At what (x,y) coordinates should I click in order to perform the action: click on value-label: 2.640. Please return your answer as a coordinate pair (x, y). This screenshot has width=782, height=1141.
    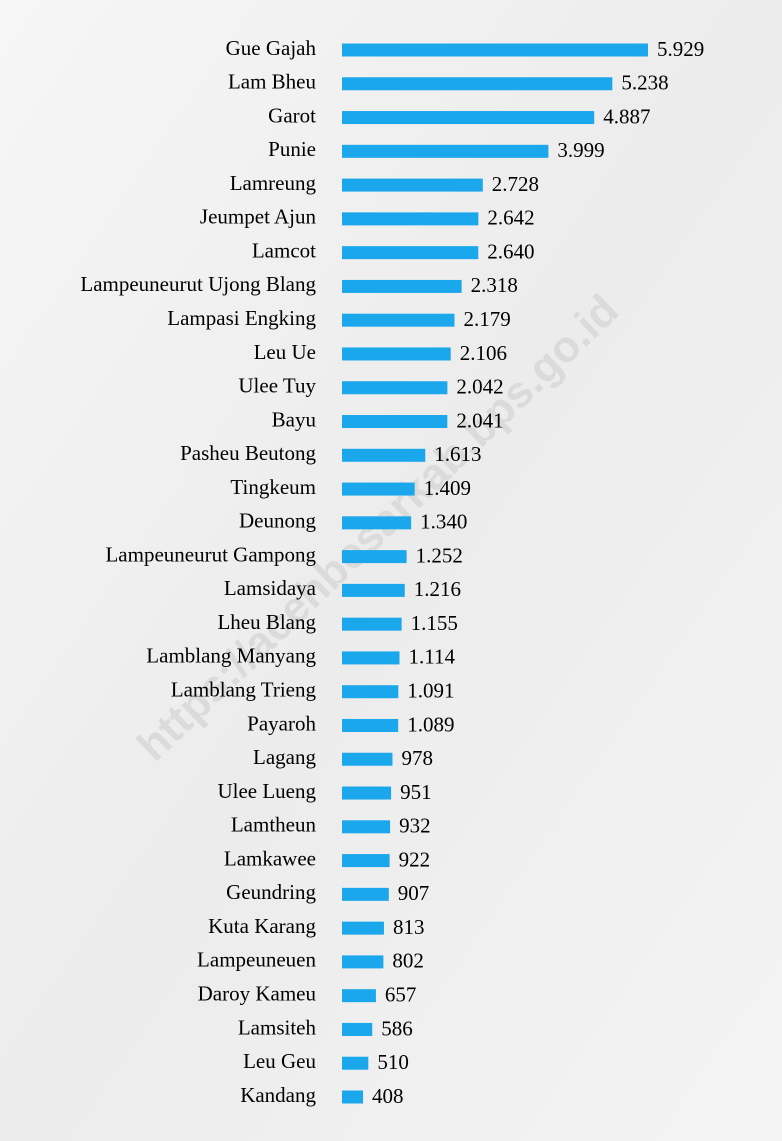
    Looking at the image, I should click on (510, 251).